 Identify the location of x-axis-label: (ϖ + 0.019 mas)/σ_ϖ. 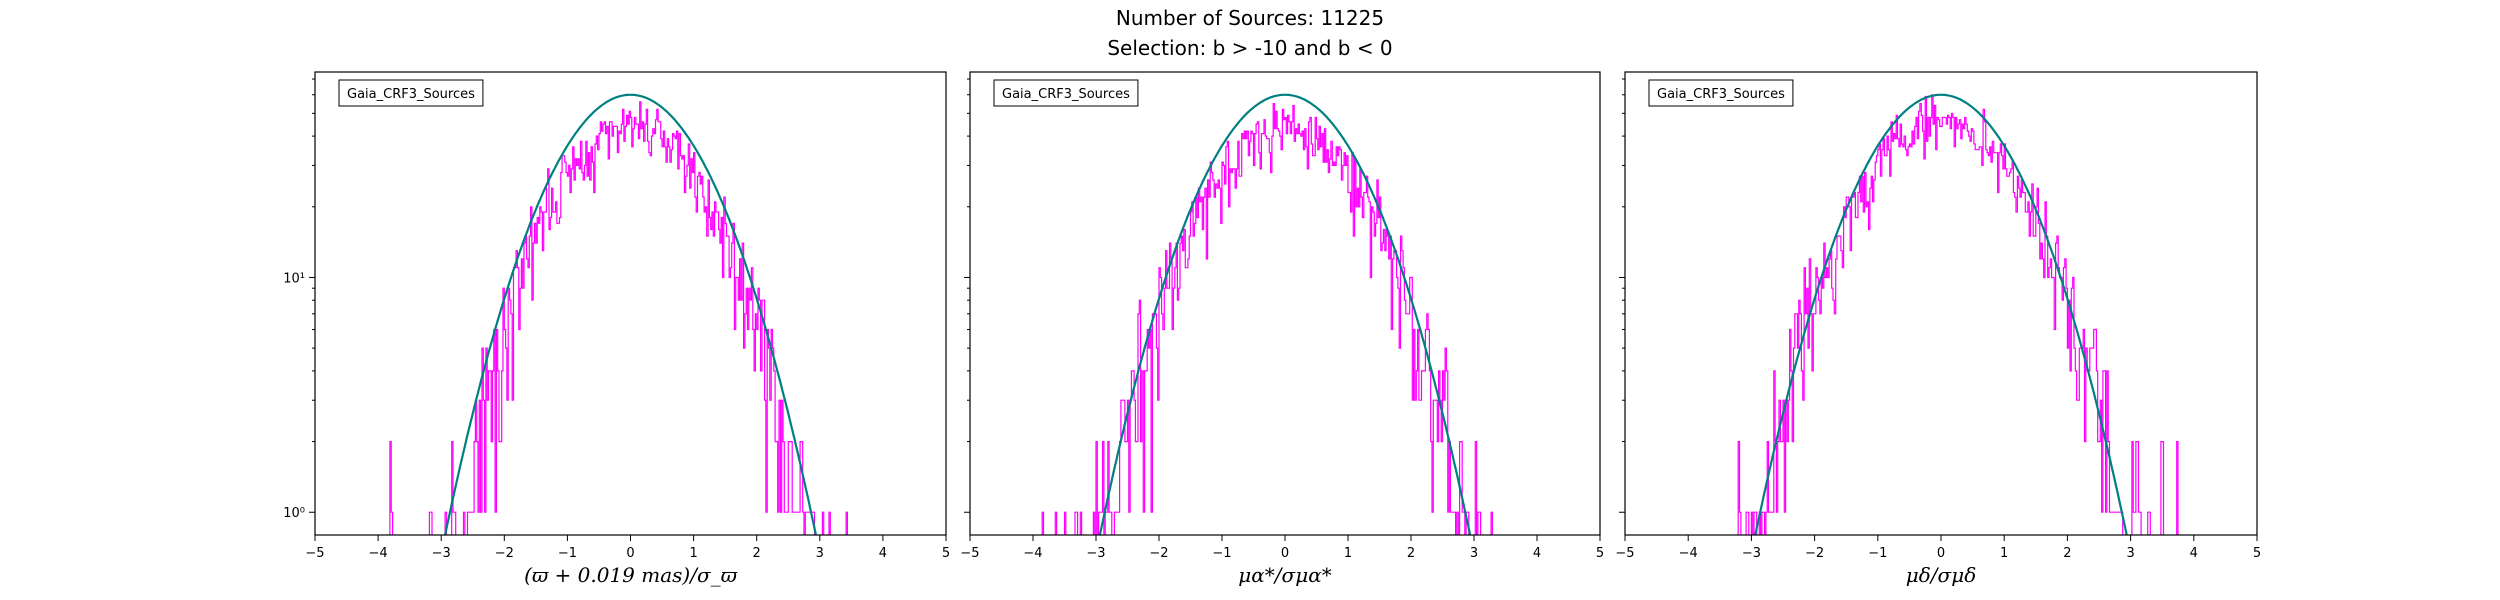
(631, 575).